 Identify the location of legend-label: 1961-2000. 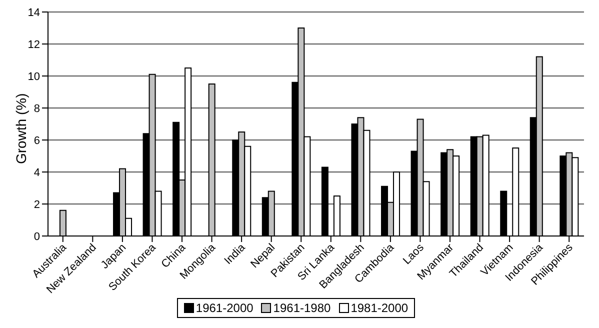
(224, 308).